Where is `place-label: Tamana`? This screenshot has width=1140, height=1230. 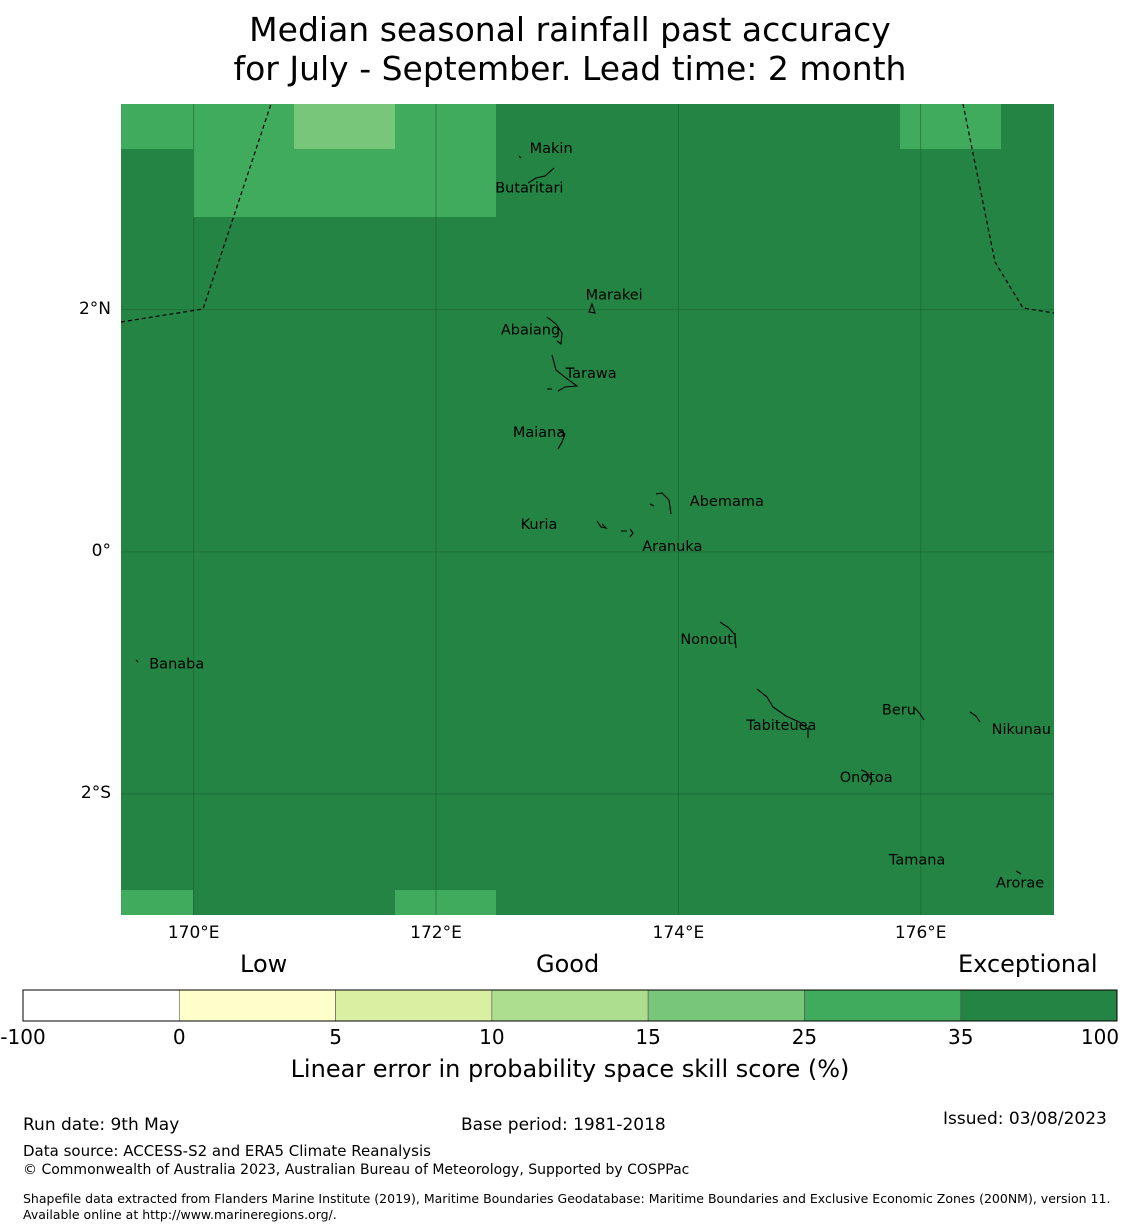 place-label: Tamana is located at coordinates (916, 861).